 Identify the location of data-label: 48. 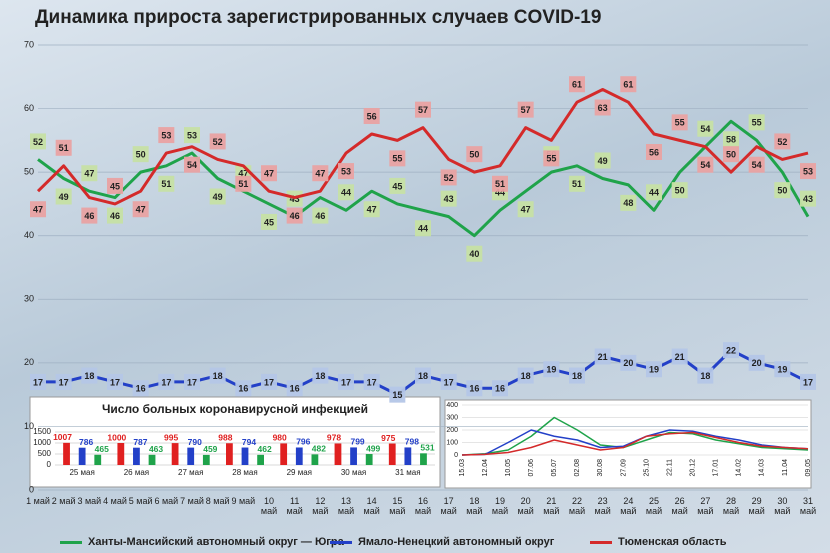
(628, 203).